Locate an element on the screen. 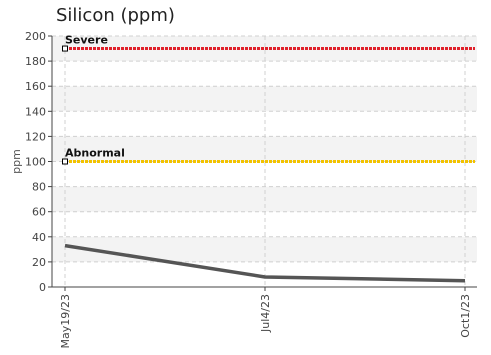 This screenshot has height=355, width=491. y-tick-labels: 0 20 40 60 80 100 120 140 160 180 200 is located at coordinates (38, 162).